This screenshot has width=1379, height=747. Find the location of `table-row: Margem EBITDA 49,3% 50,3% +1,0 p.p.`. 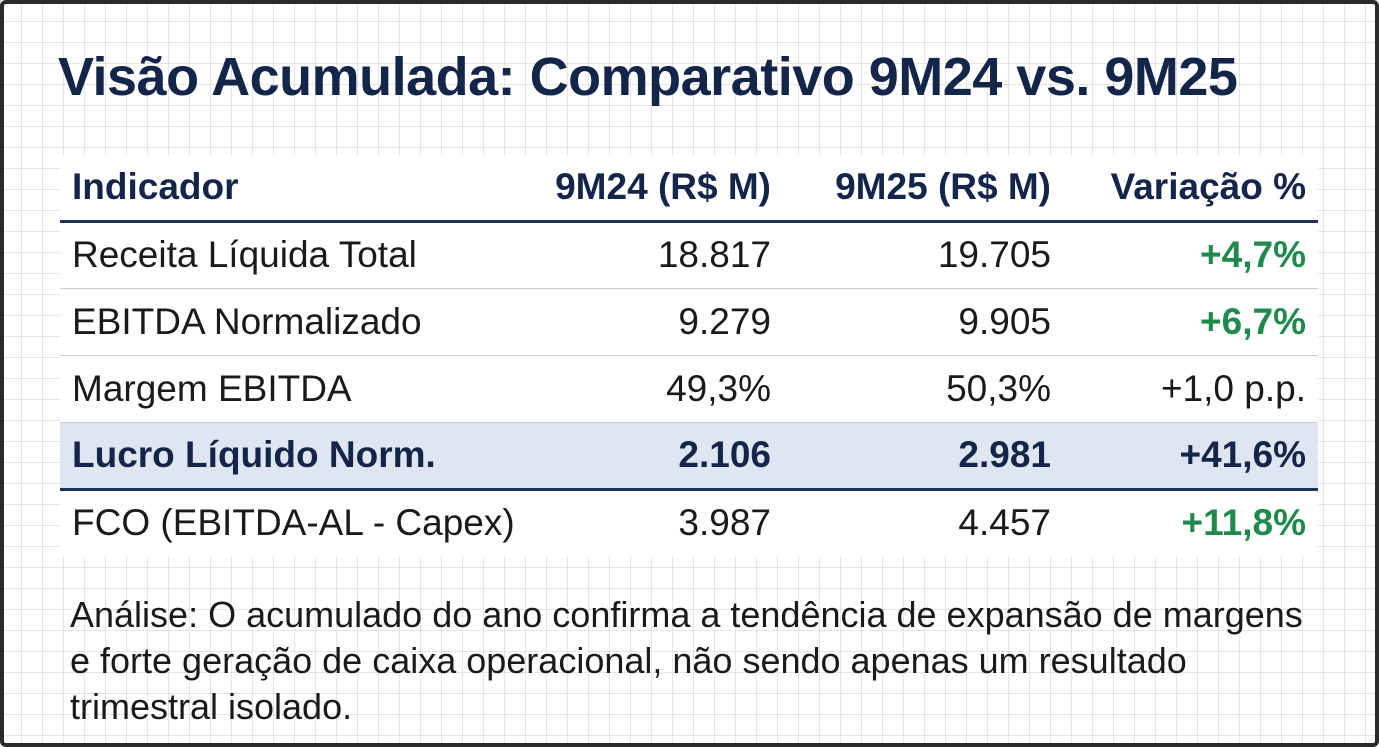

table-row: Margem EBITDA 49,3% 50,3% +1,0 p.p. is located at coordinates (689, 389).